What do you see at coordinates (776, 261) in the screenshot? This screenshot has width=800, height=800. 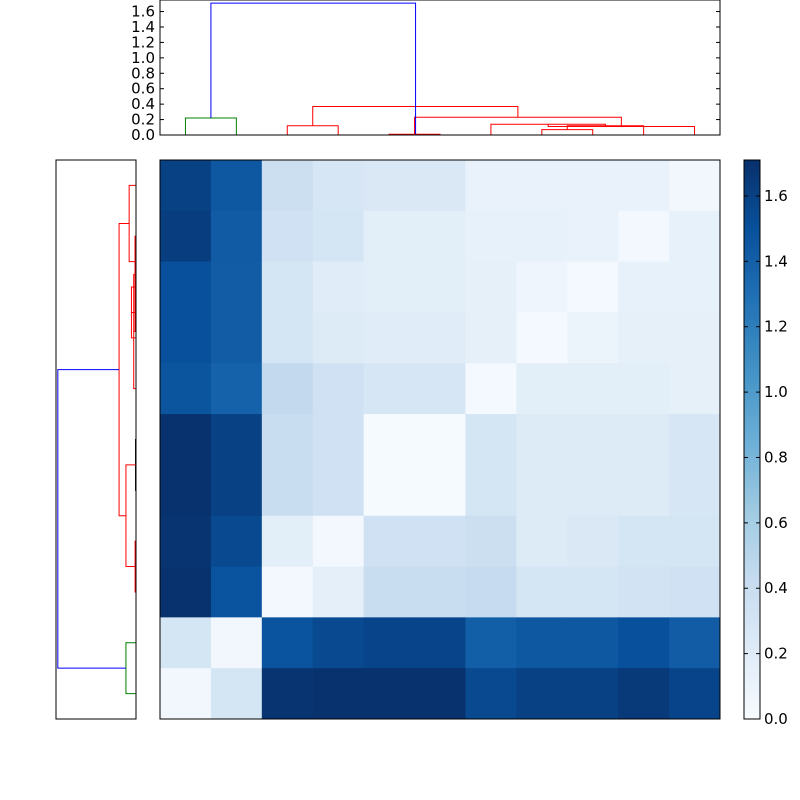 I see `colorbar-tick-label: 1.4` at bounding box center [776, 261].